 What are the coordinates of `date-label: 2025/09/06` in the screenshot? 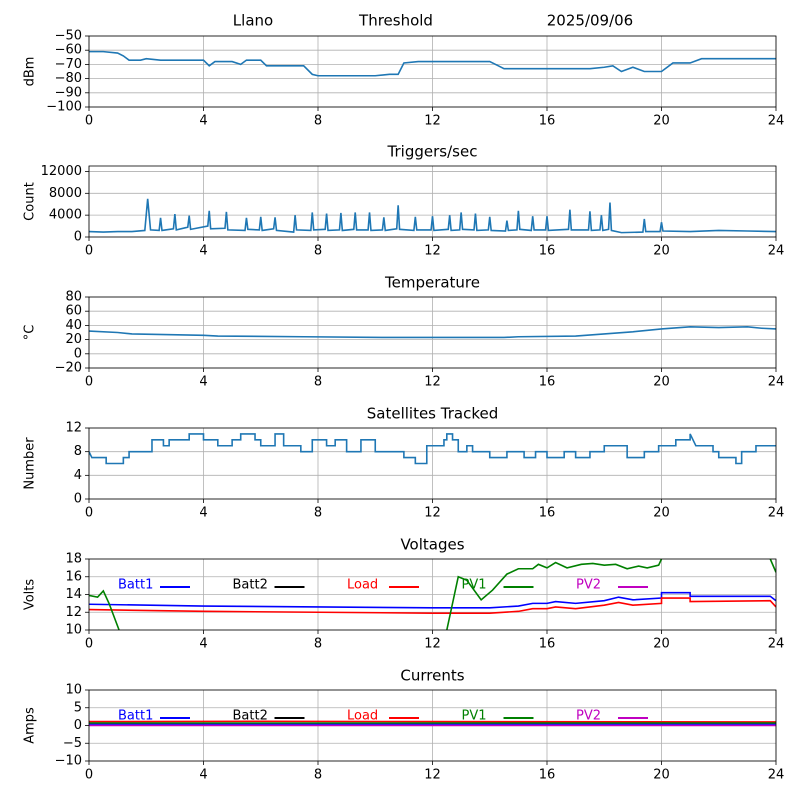 It's located at (590, 21).